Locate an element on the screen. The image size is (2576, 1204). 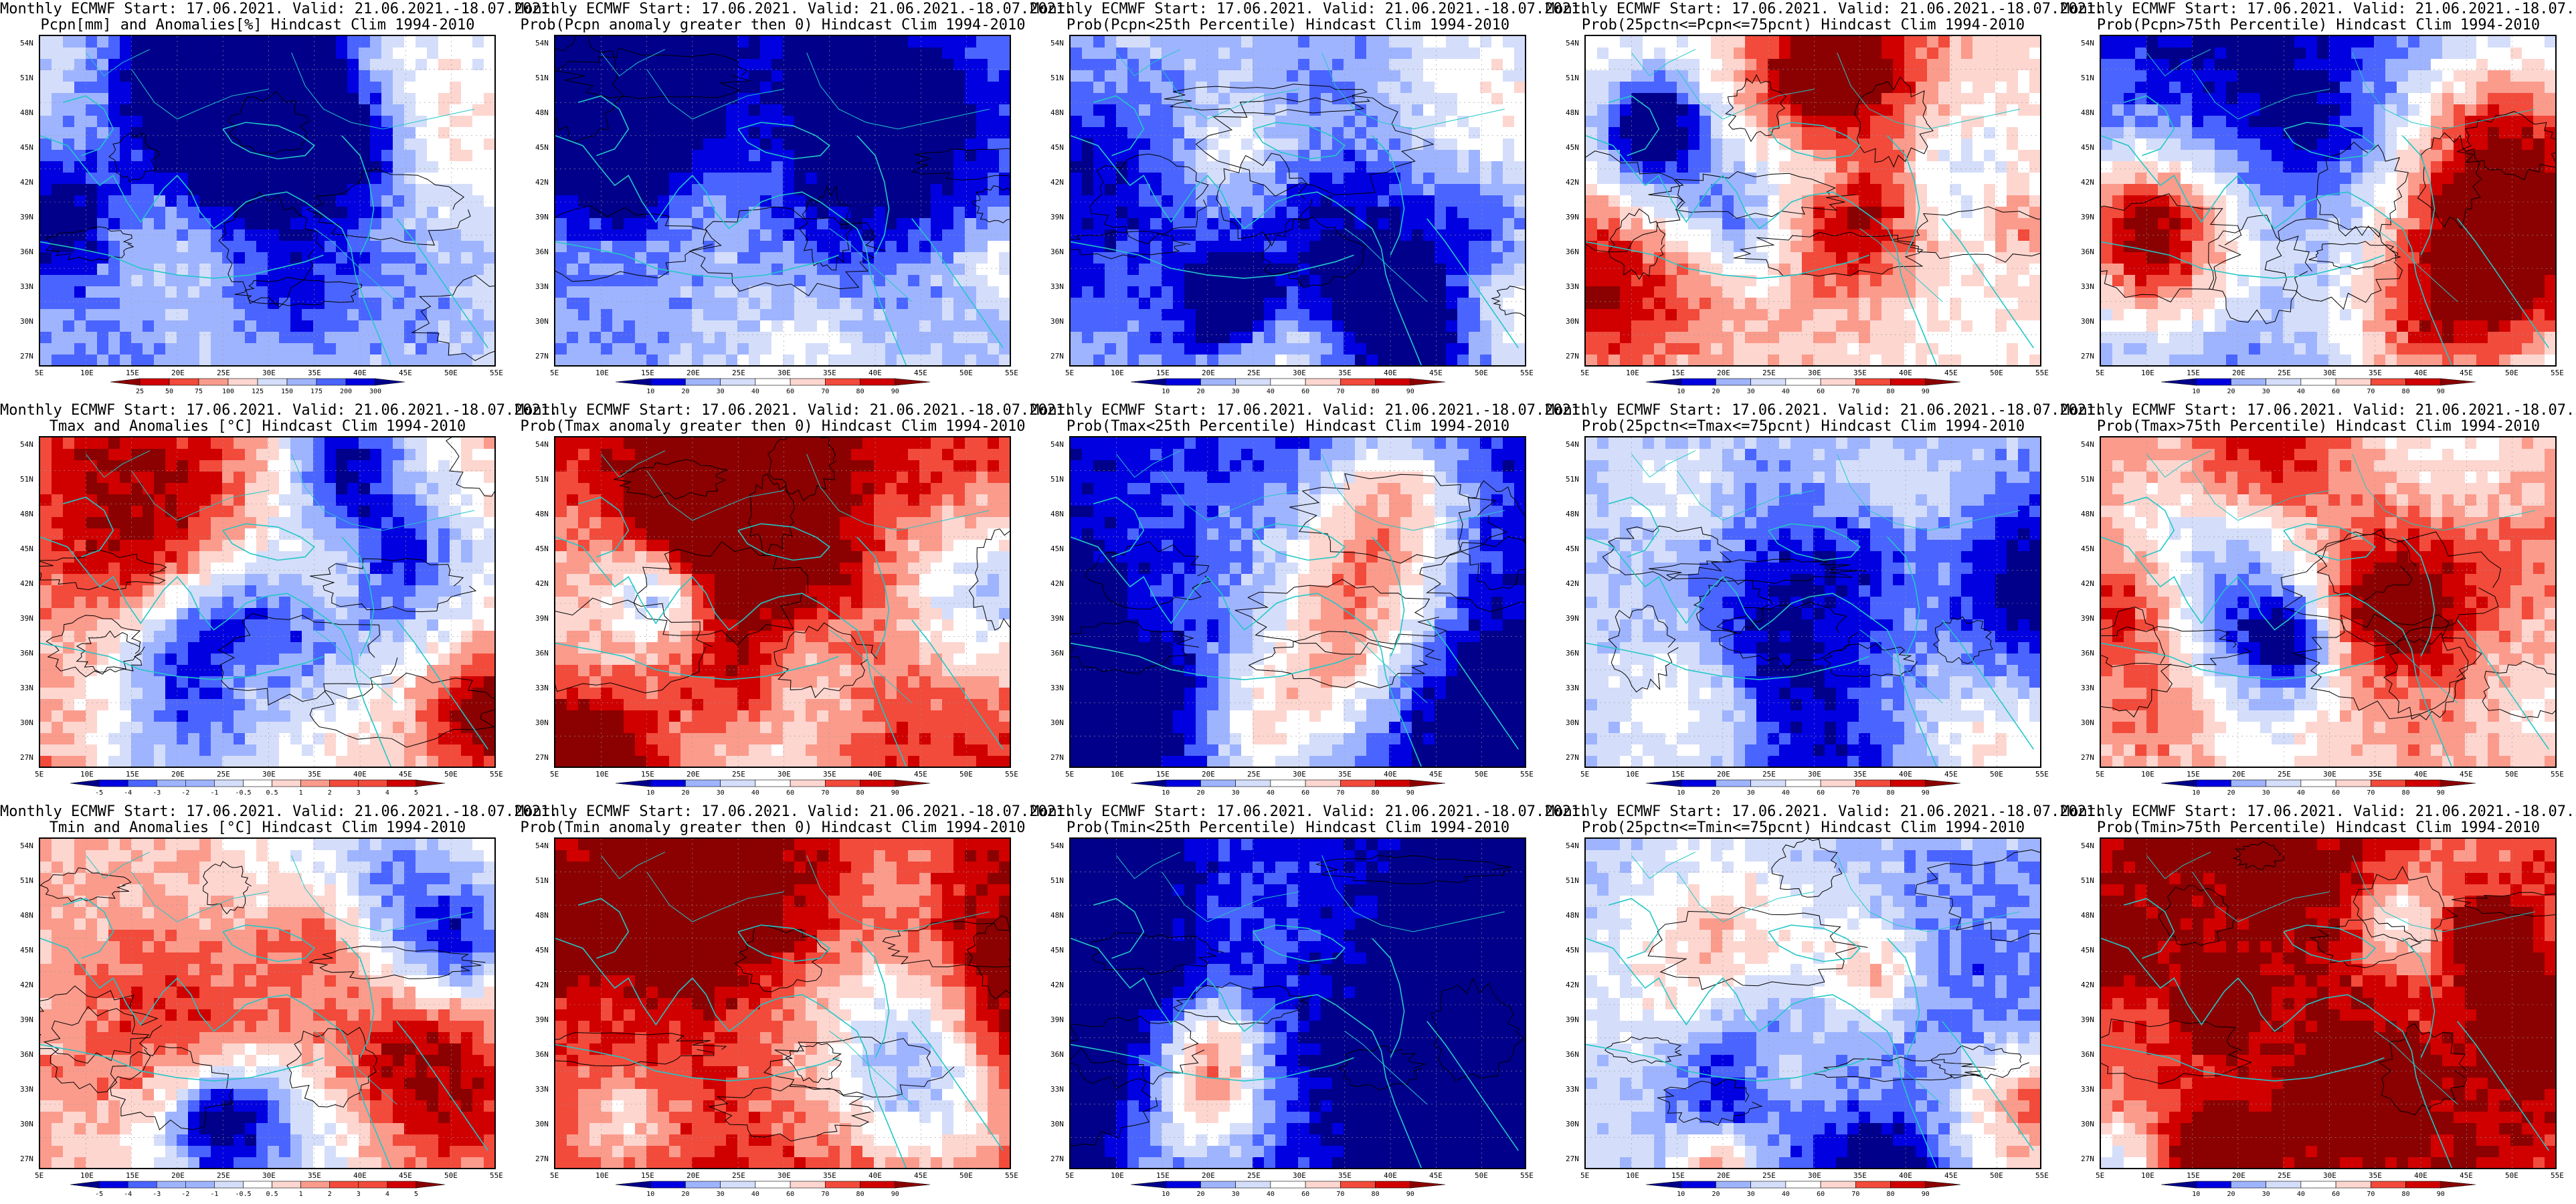
colorbar-label: 5 is located at coordinates (415, 793).